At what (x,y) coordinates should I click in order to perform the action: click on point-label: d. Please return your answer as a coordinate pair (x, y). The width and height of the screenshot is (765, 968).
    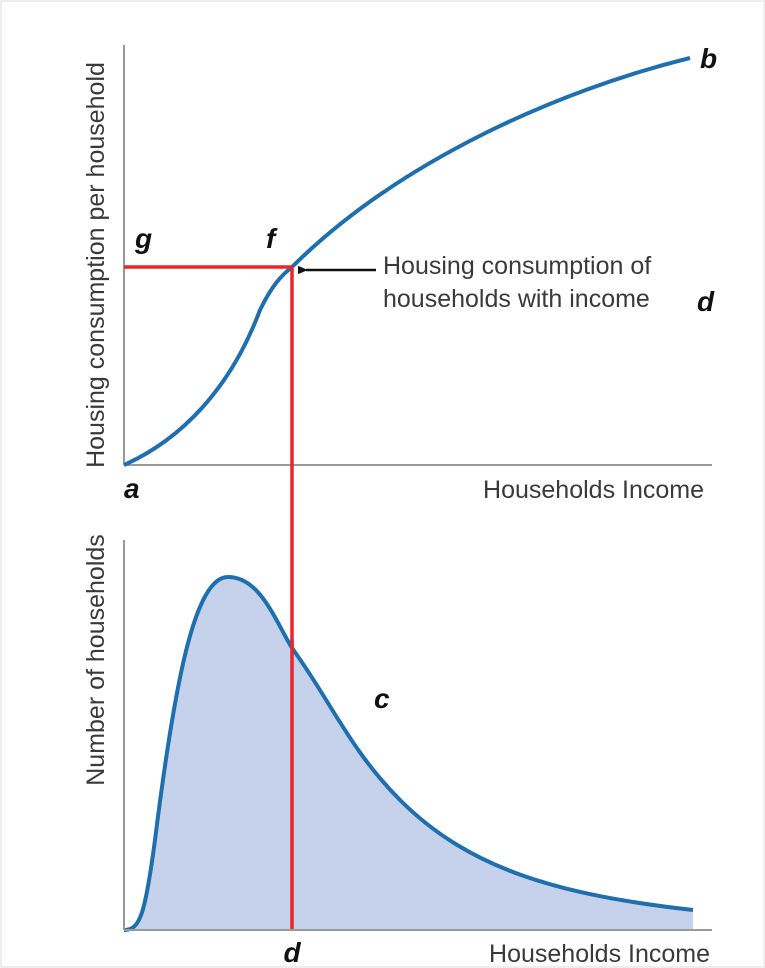
    Looking at the image, I should click on (292, 952).